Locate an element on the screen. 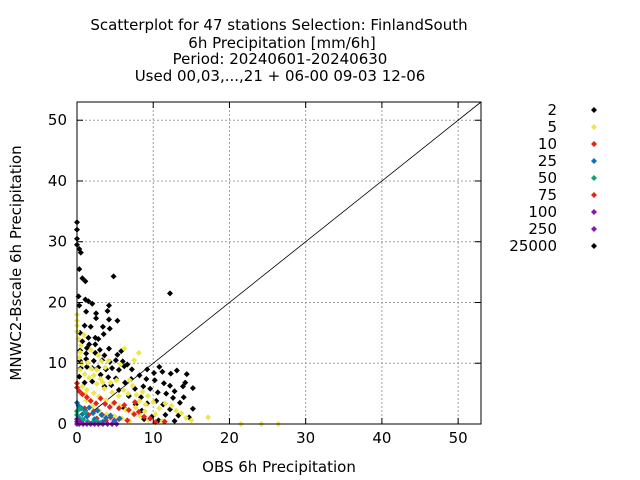  legend-label: 50 is located at coordinates (547, 178).